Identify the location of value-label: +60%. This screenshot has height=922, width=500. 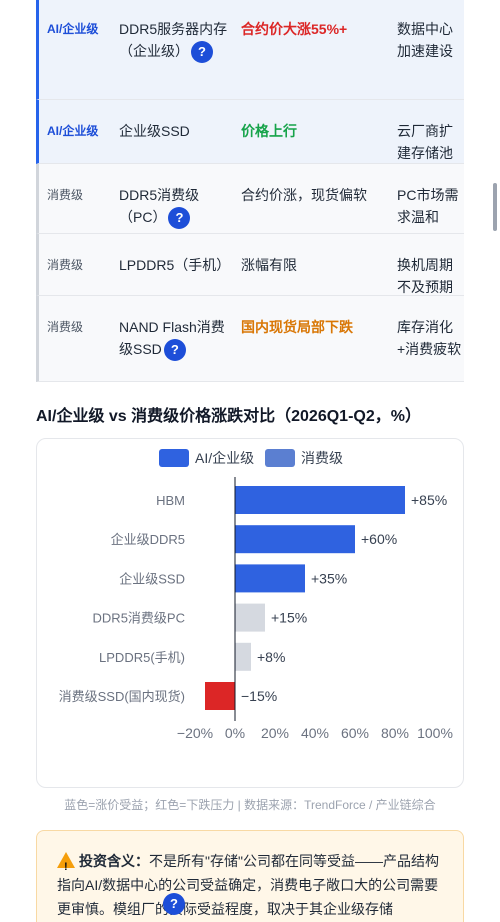
(379, 539).